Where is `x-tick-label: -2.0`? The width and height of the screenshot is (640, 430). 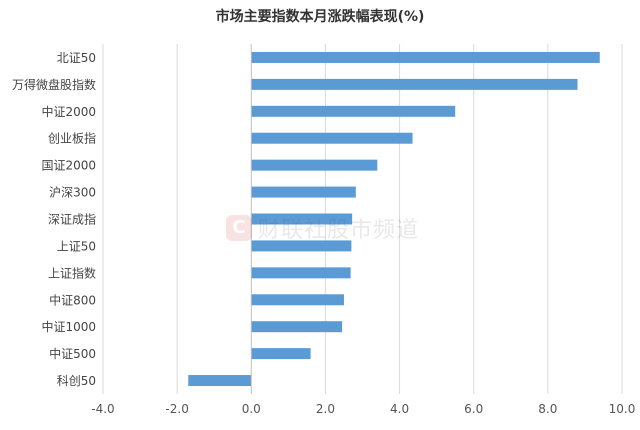
x-tick-label: -2.0 is located at coordinates (176, 409).